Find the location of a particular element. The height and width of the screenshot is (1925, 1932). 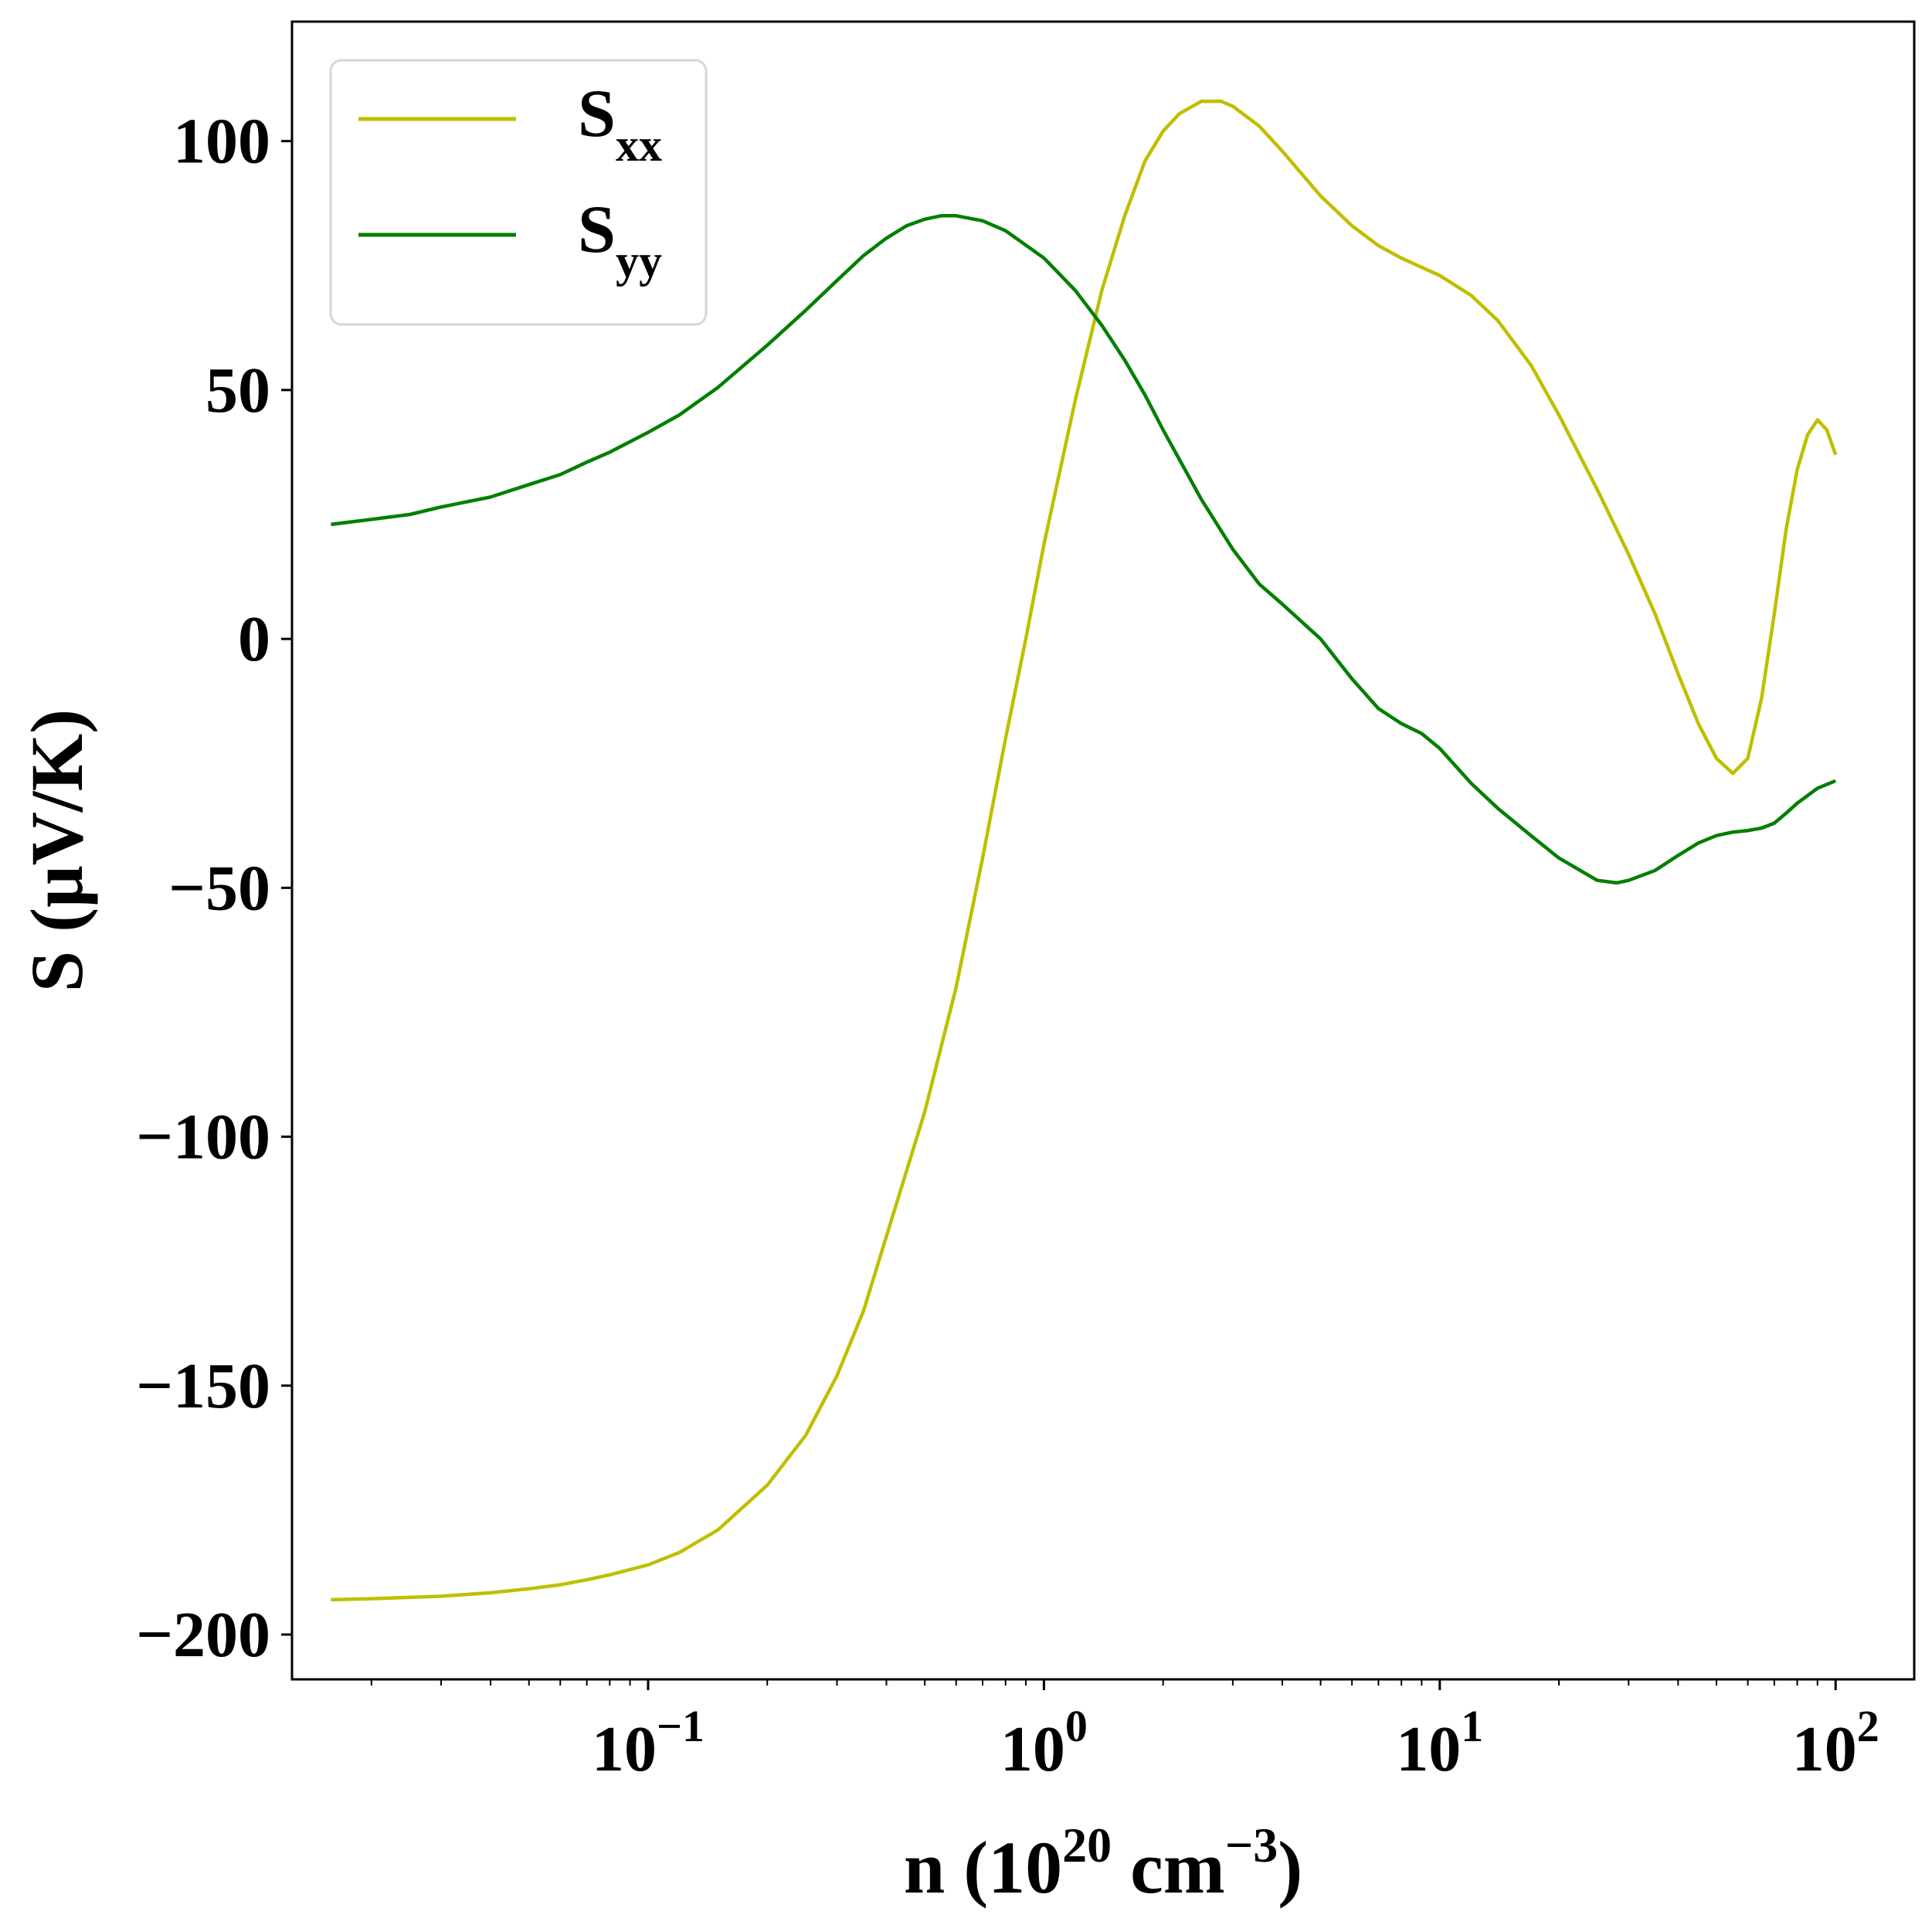

y-tick-label: −50 is located at coordinates (219, 888).